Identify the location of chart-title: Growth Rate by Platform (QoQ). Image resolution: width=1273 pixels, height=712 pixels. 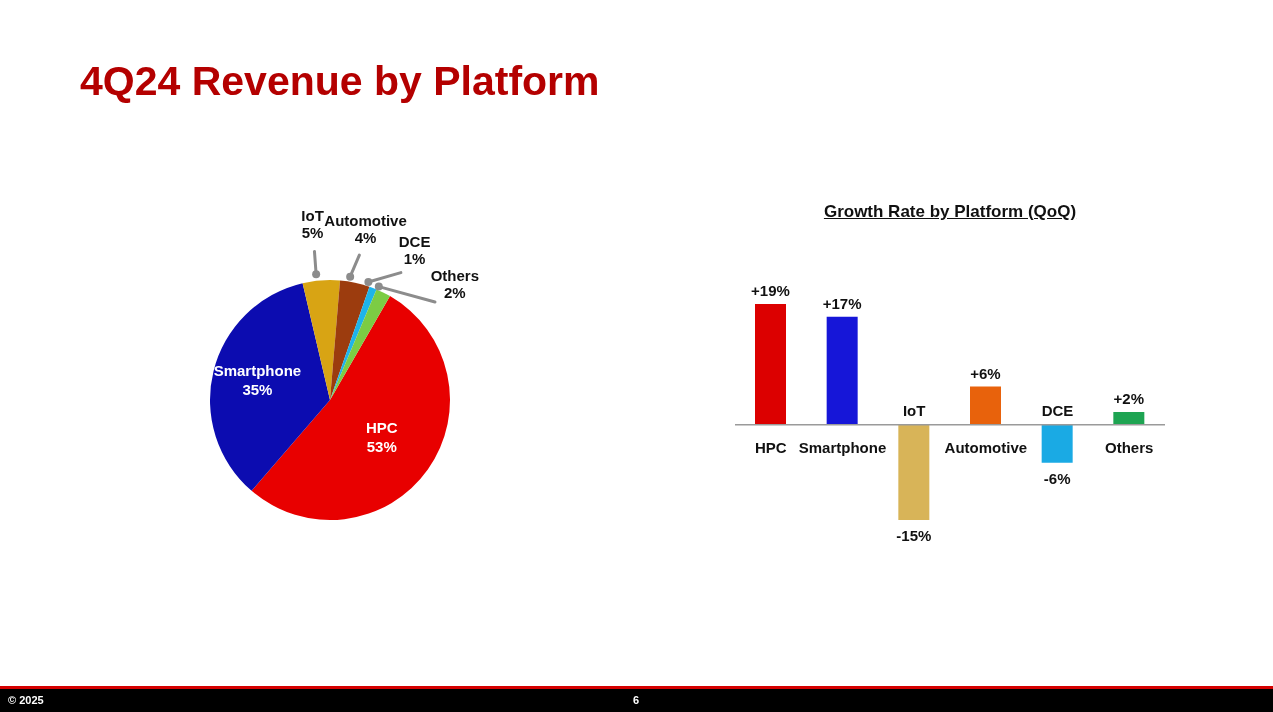
(950, 212).